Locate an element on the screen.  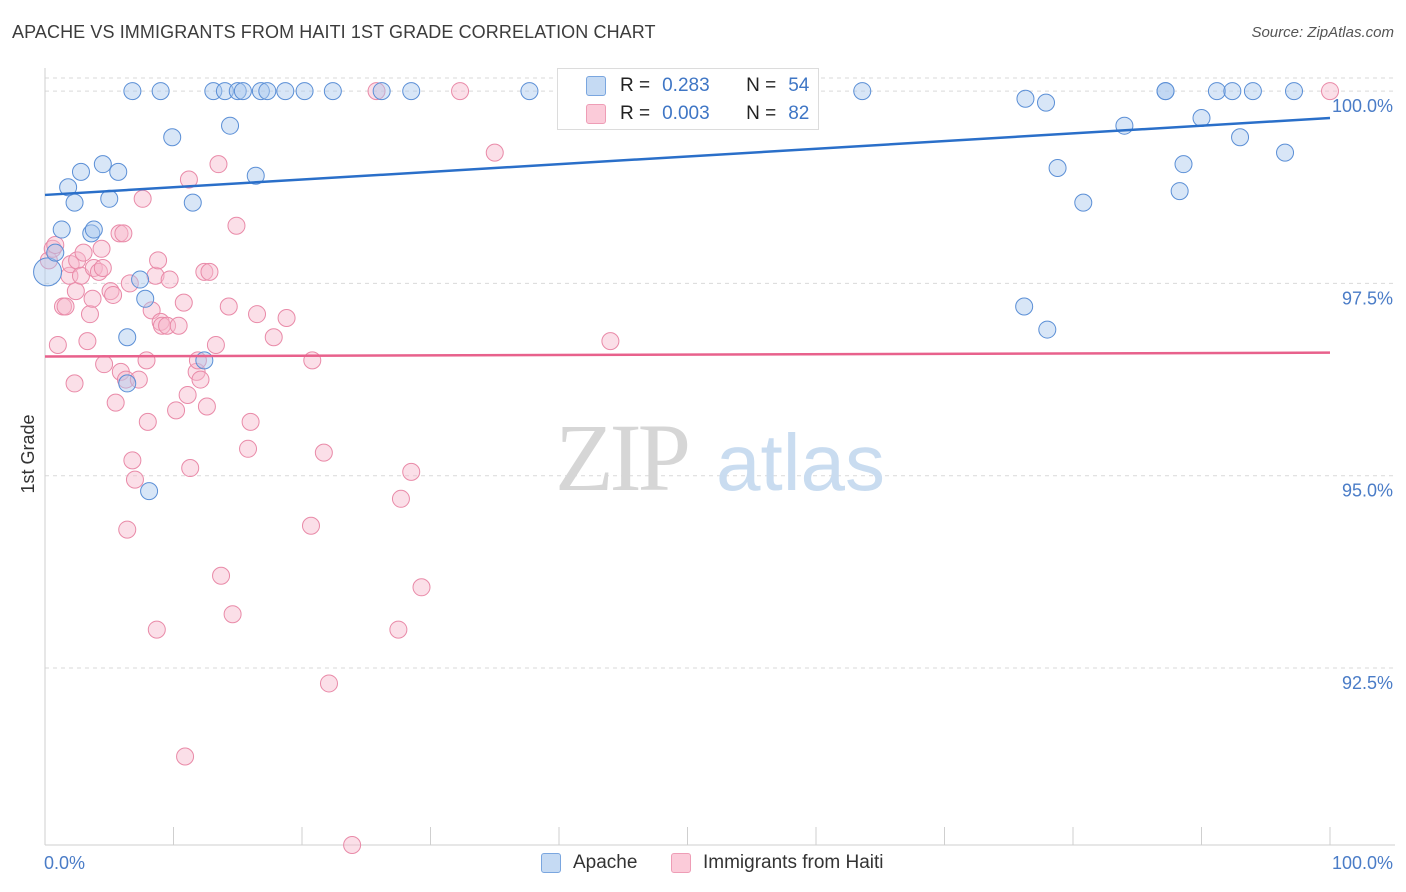
apache-n-value: 54 is located at coordinates (799, 85).